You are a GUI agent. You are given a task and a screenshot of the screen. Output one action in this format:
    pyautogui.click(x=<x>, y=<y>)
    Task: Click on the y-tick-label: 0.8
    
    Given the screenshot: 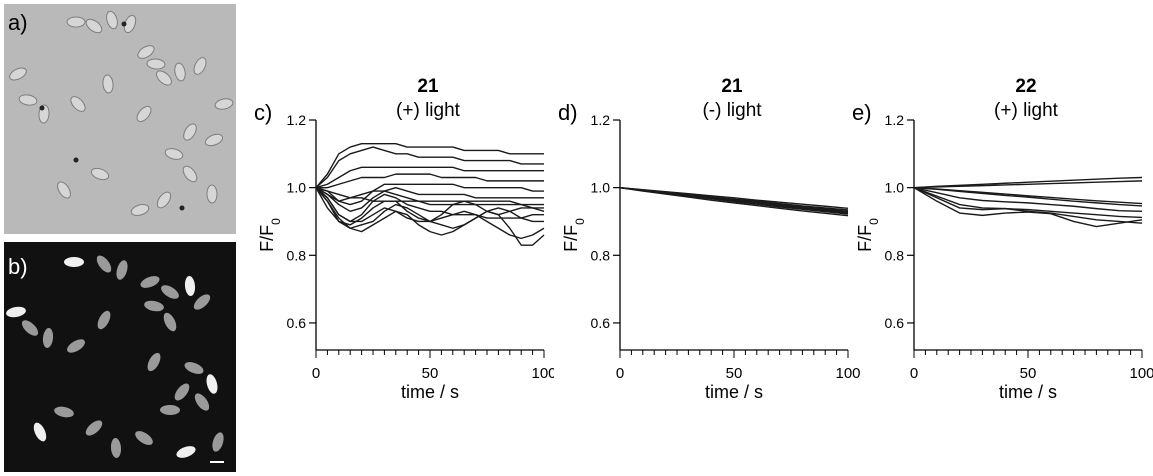 What is the action you would take?
    pyautogui.click(x=895, y=255)
    